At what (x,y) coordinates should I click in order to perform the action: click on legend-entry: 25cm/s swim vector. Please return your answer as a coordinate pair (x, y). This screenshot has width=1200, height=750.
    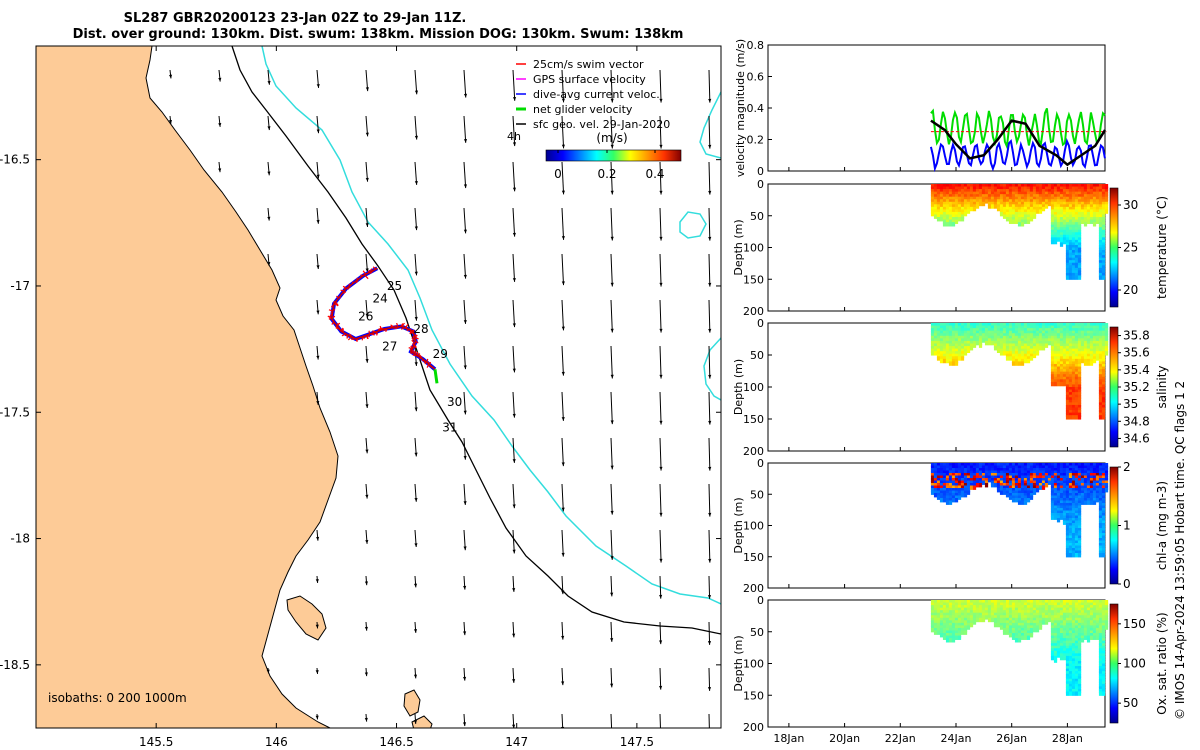
    Looking at the image, I should click on (588, 64).